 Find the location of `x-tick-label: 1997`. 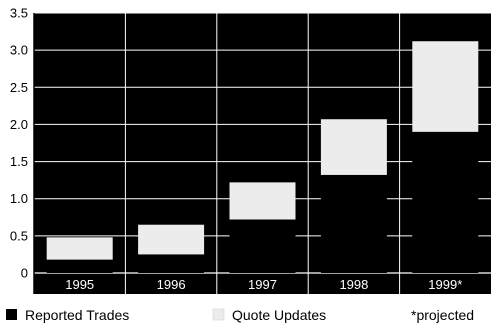

x-tick-label: 1997 is located at coordinates (262, 284).